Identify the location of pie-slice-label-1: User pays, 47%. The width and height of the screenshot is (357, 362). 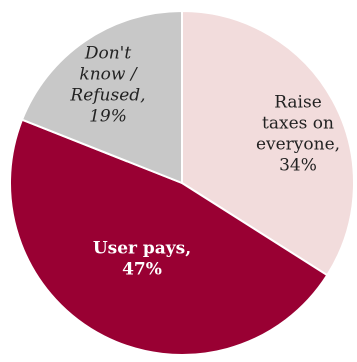
(142, 259).